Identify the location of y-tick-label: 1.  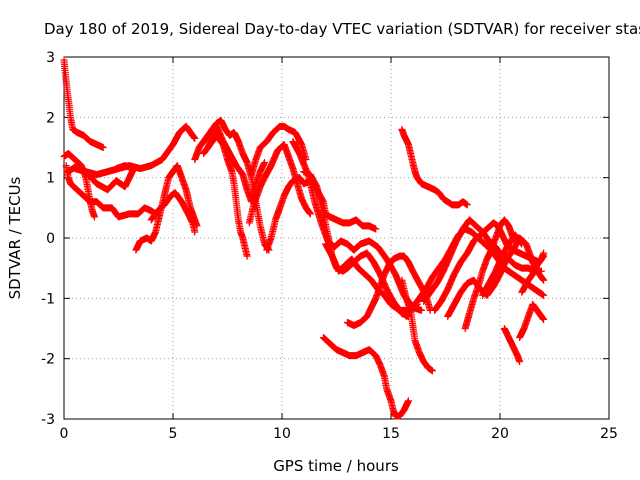
(50, 179).